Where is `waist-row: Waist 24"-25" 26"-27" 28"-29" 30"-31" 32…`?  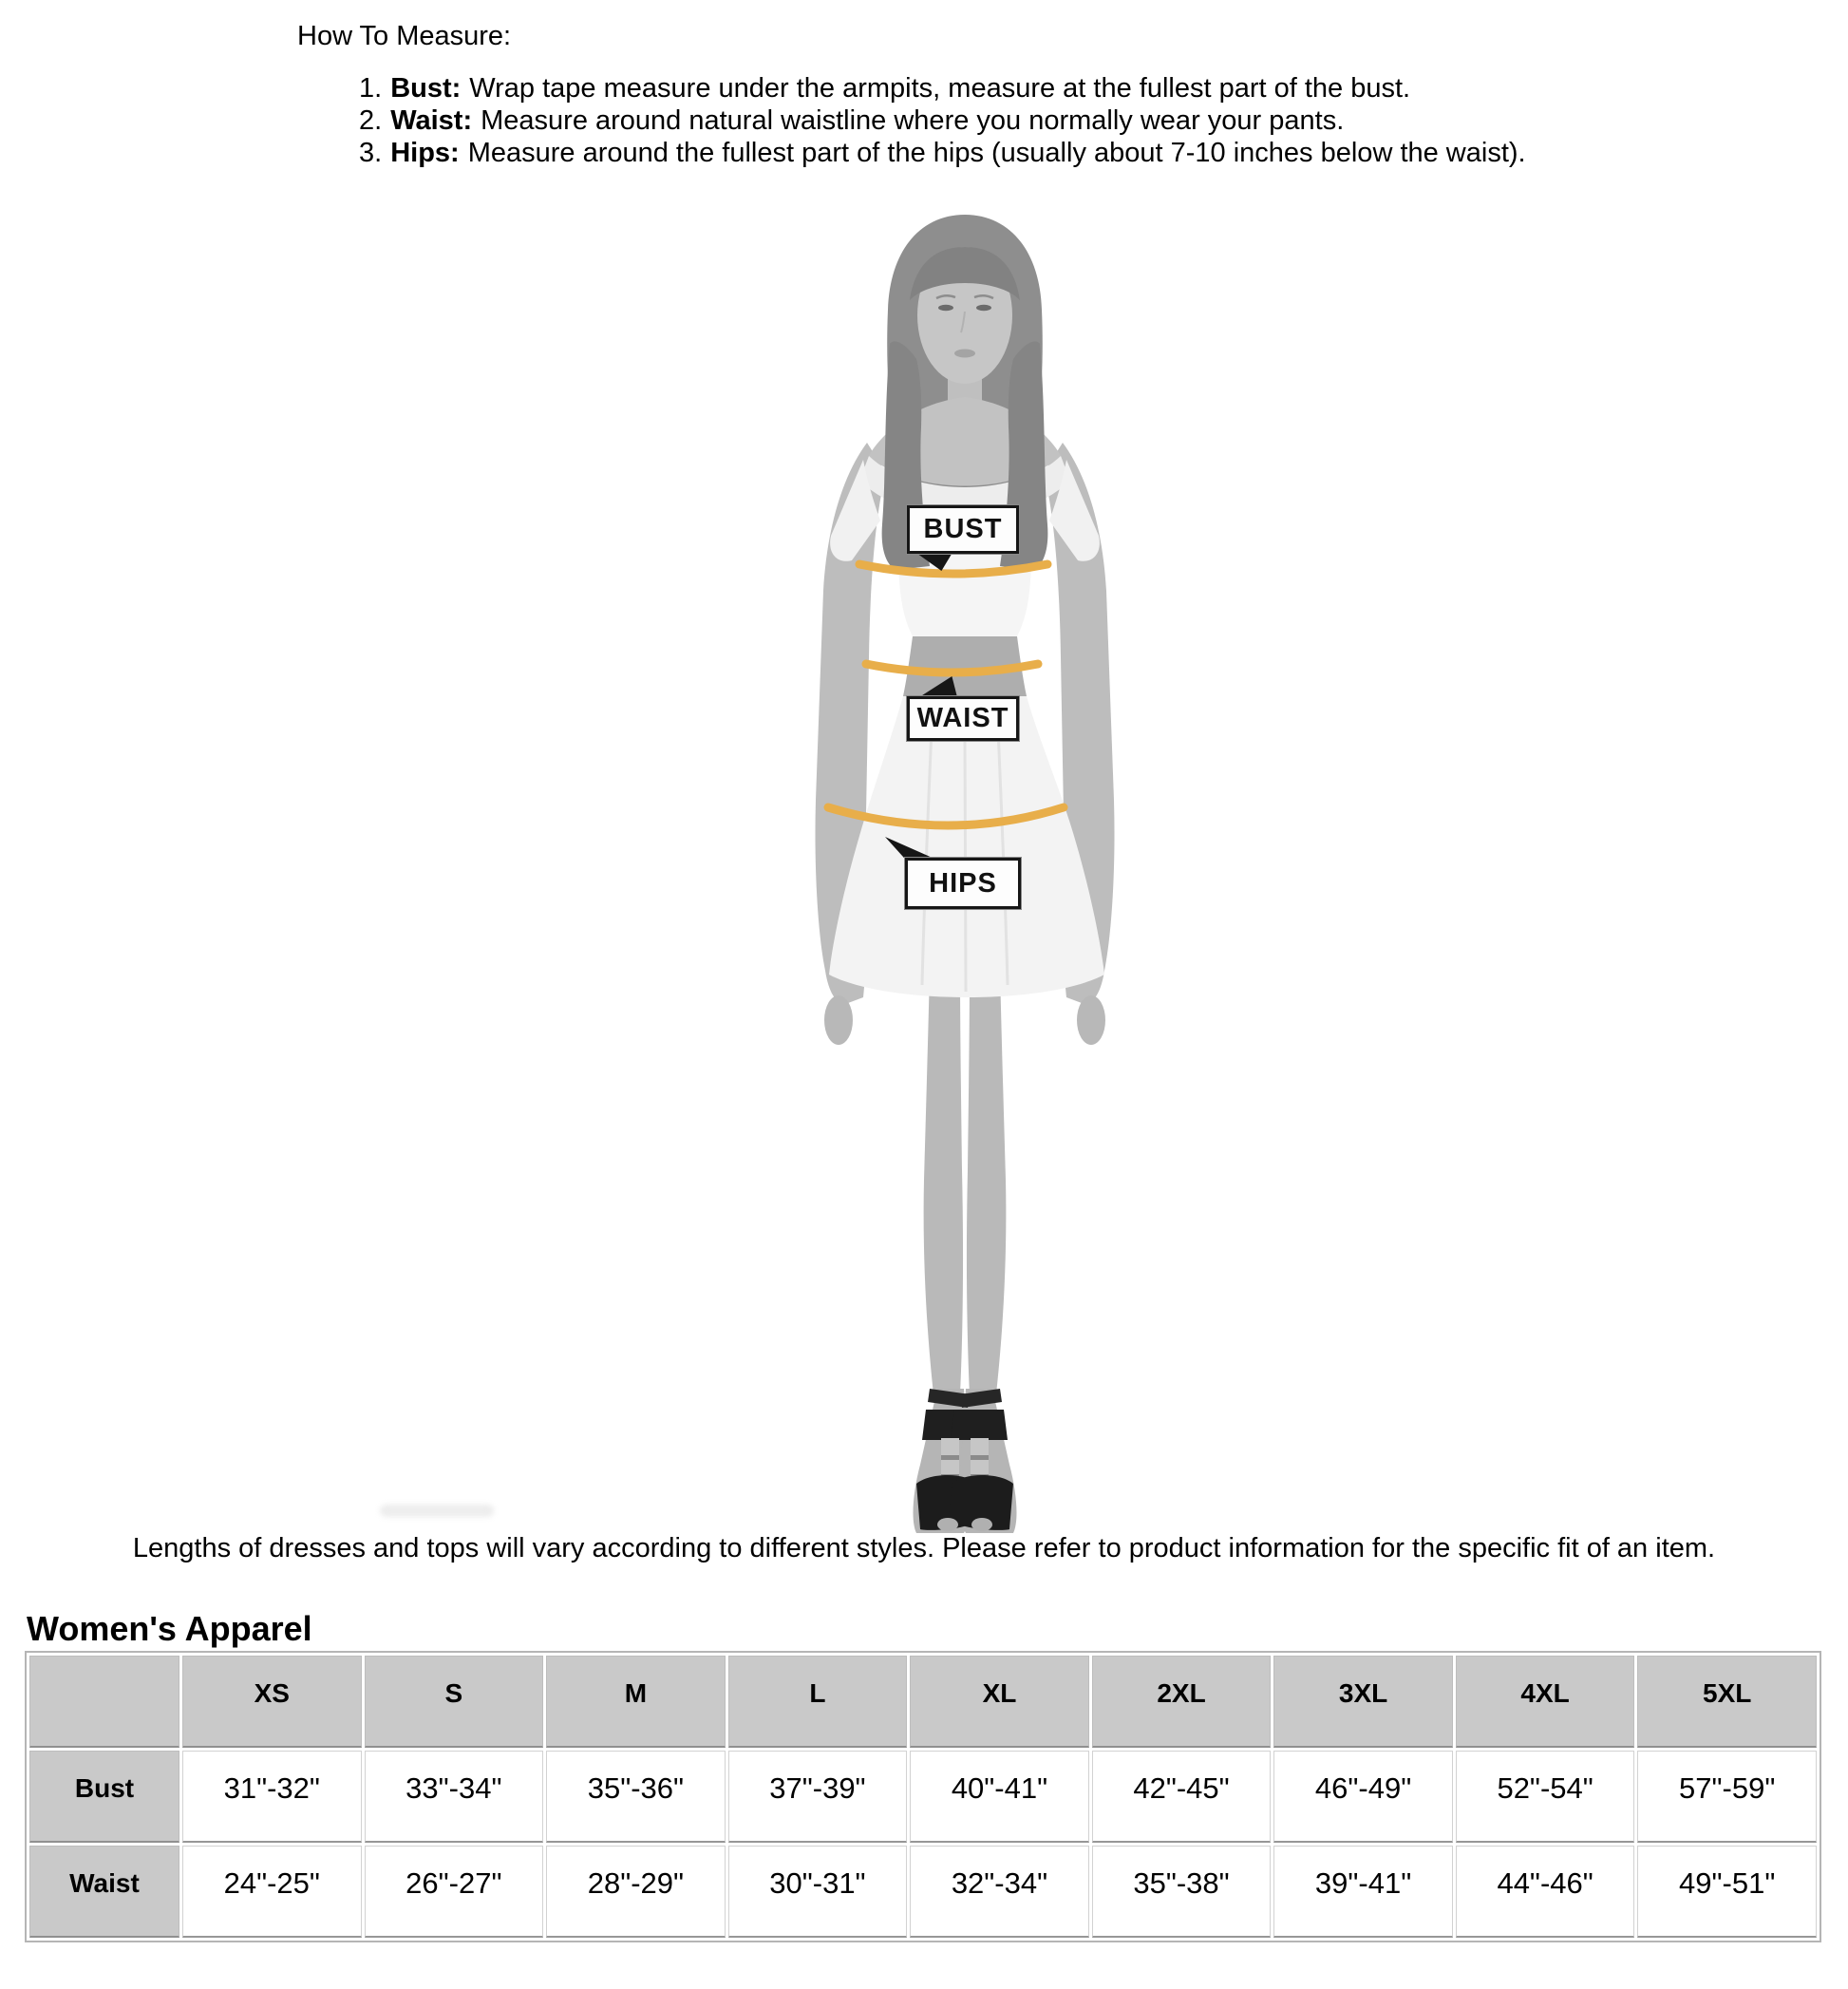 waist-row: Waist 24"-25" 26"-27" 28"-29" 30"-31" 32… is located at coordinates (923, 1892).